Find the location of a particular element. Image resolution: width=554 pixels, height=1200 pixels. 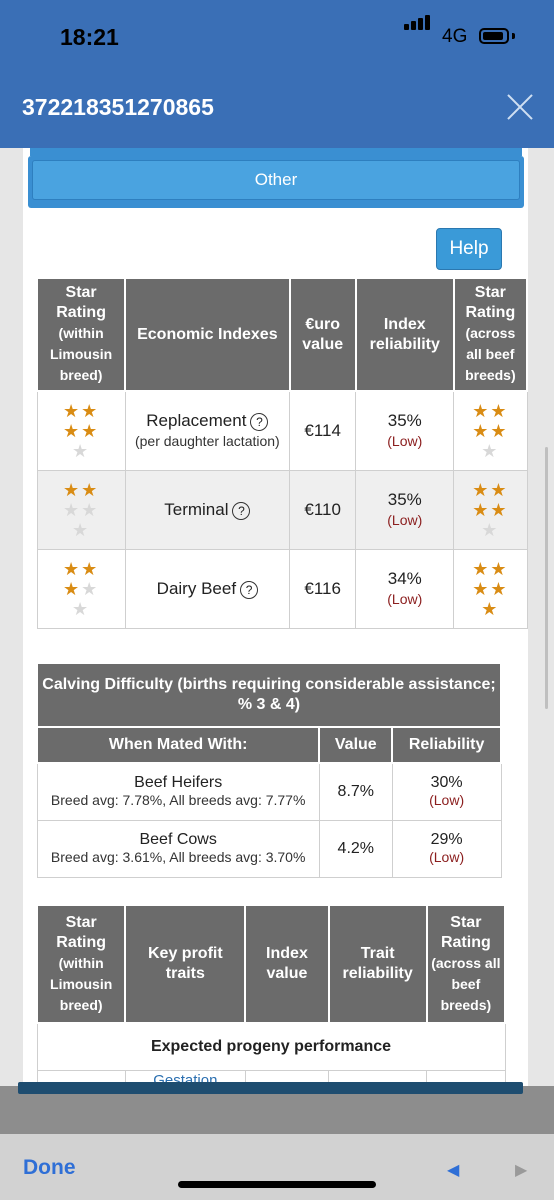

index-name: Terminal is located at coordinates (196, 509).